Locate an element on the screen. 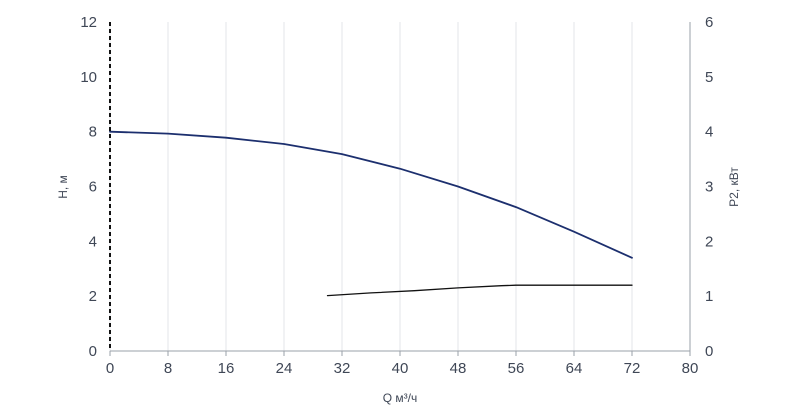 The width and height of the screenshot is (800, 408). y2-axis-label: P2, кВт is located at coordinates (734, 187).